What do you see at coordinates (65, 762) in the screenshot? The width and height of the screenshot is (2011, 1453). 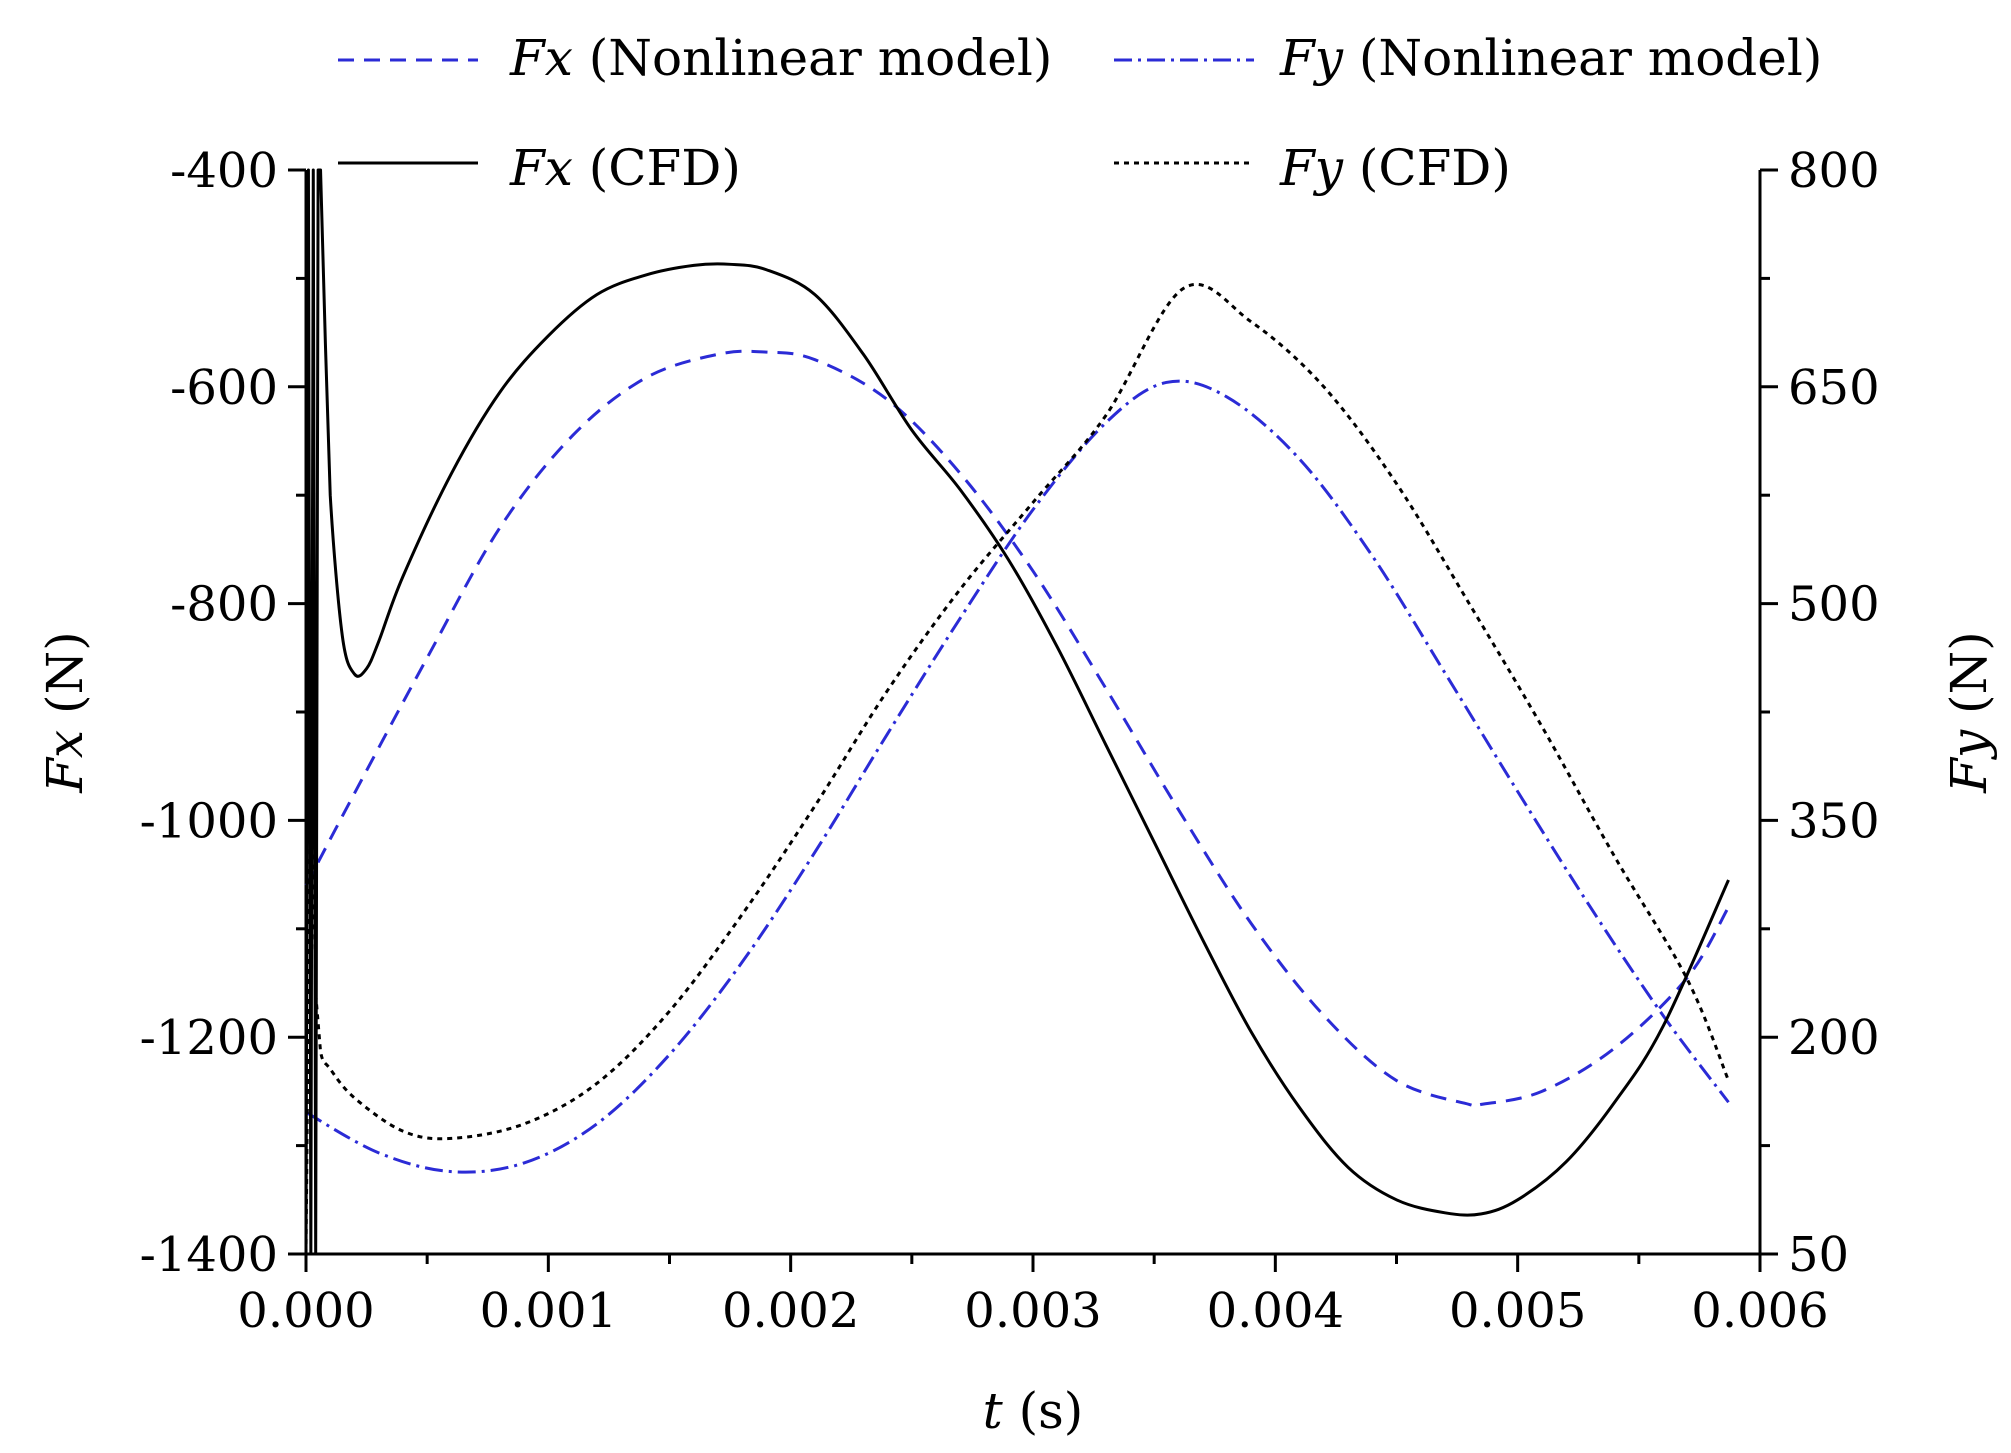 I see `y-left-axis-title-var: Fx` at bounding box center [65, 762].